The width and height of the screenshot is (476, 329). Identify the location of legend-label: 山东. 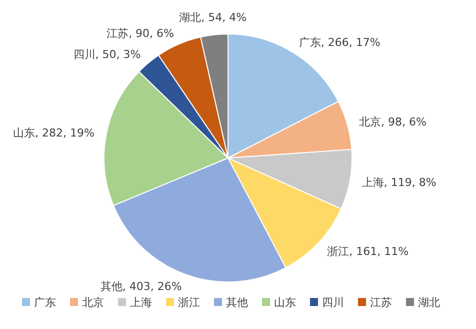
(285, 302).